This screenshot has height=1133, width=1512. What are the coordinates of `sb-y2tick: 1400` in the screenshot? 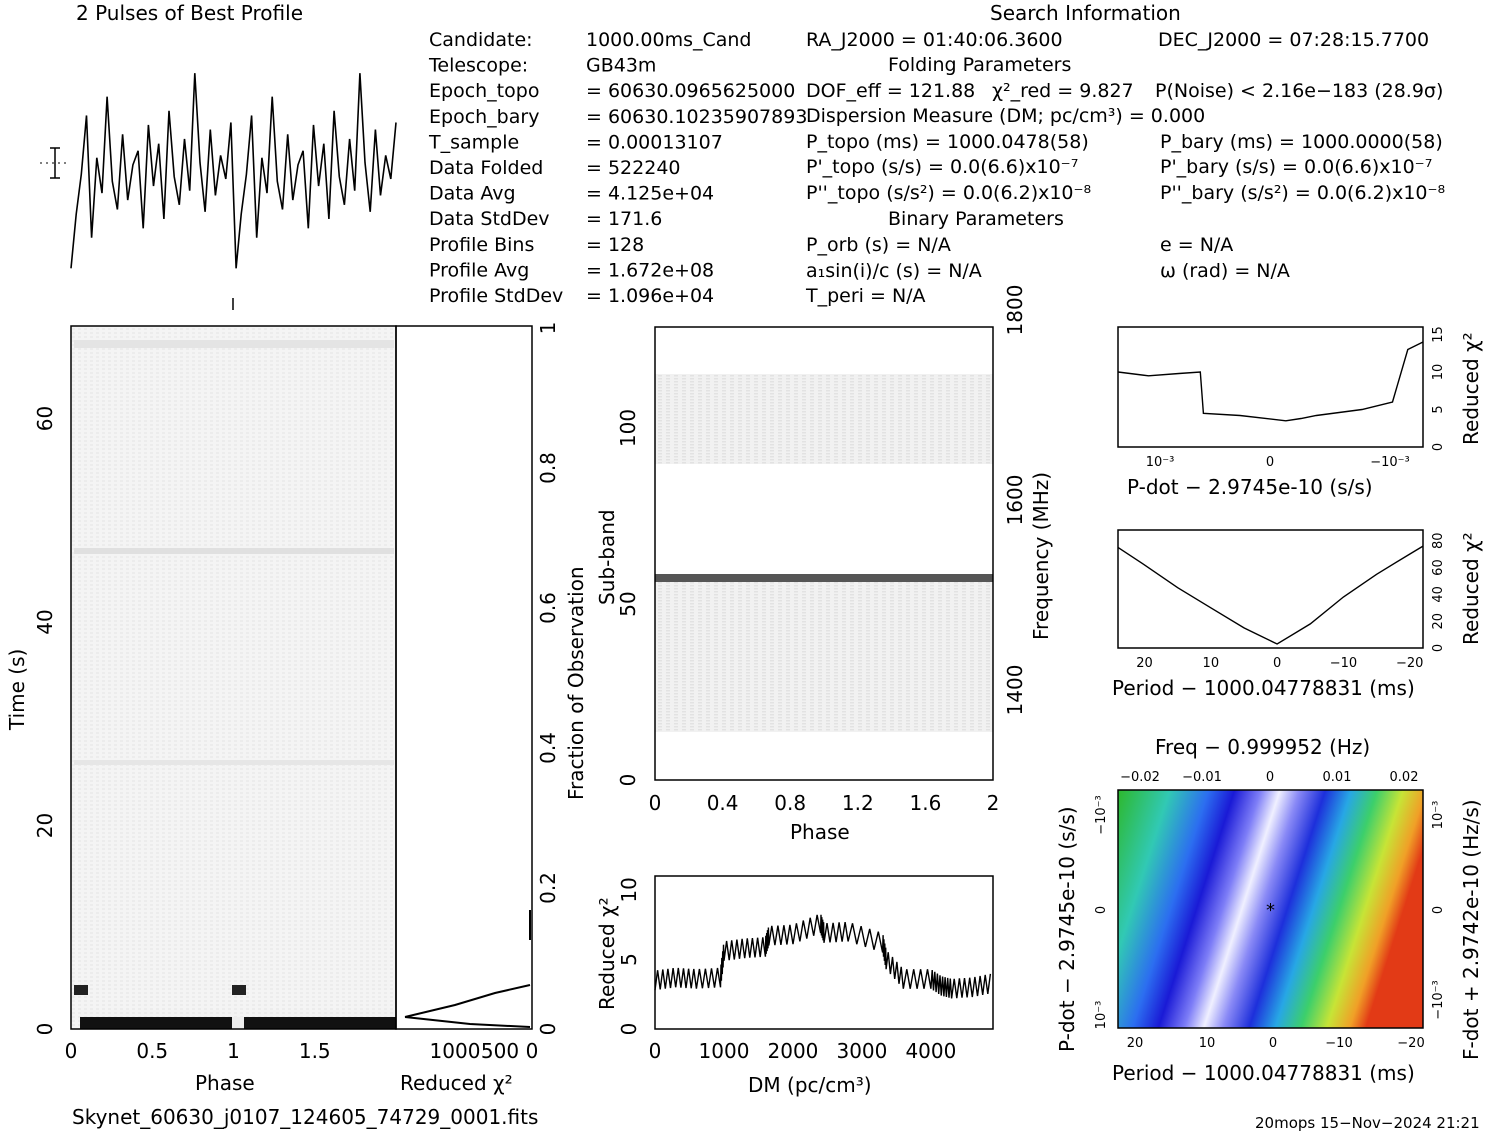 It's located at (1015, 690).